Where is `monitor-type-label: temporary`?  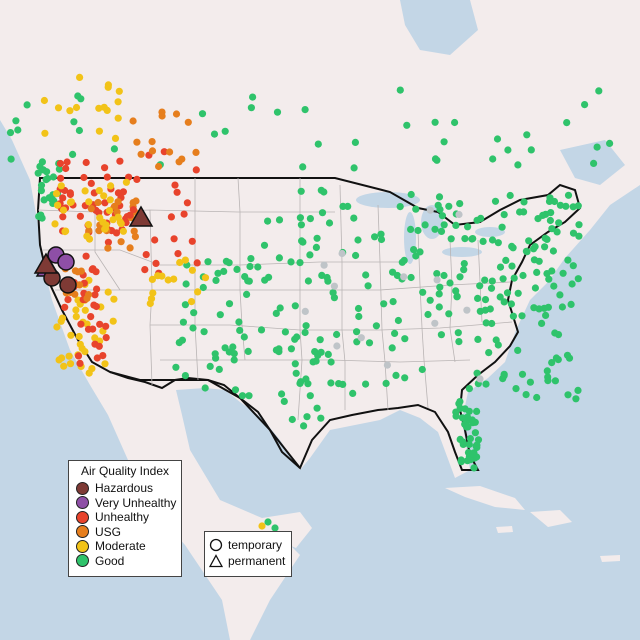 monitor-type-label: temporary is located at coordinates (255, 545).